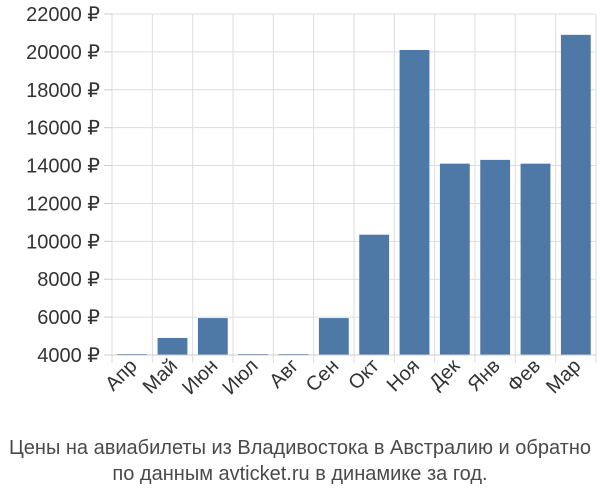  Describe the element at coordinates (63, 53) in the screenshot. I see `y-tick-label: 20000 ₽` at that location.